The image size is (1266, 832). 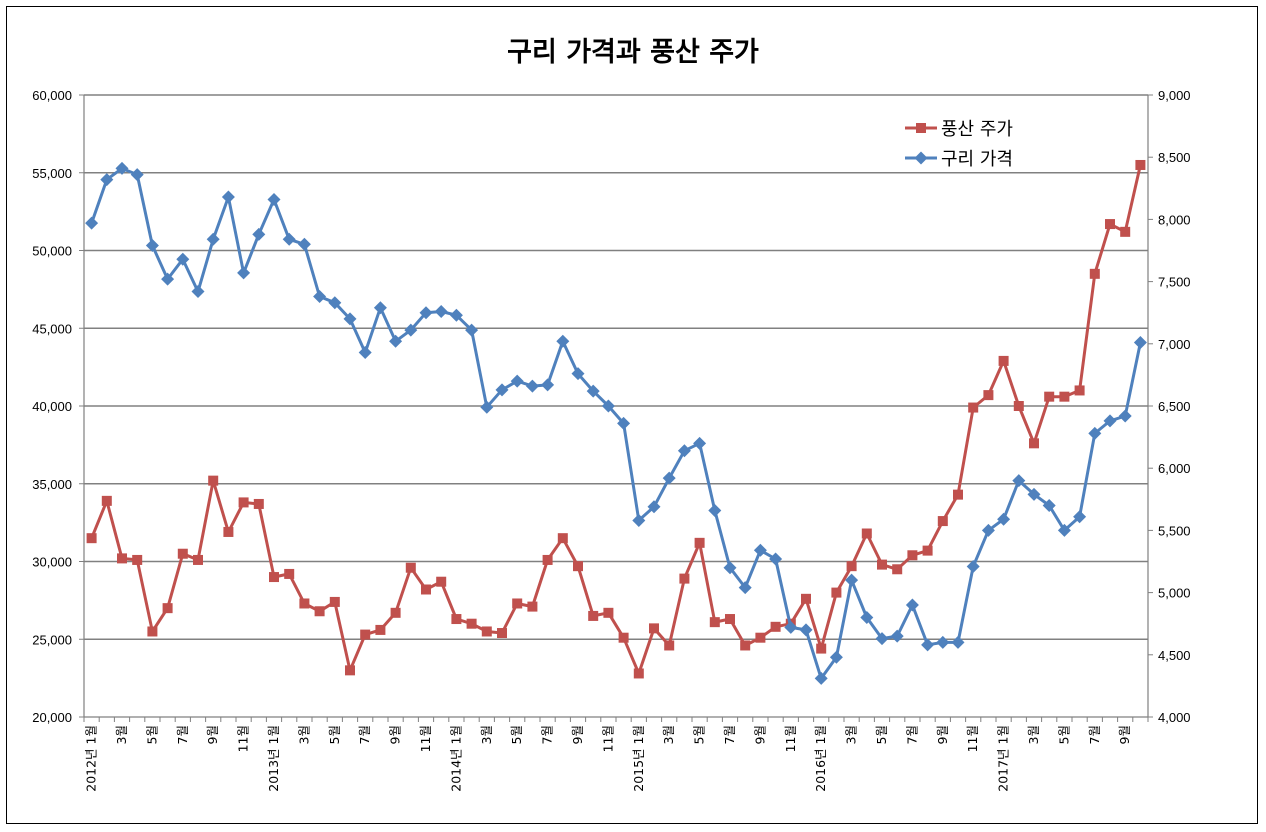 What do you see at coordinates (1174, 717) in the screenshot?
I see `y-right-tick-label: 4,000` at bounding box center [1174, 717].